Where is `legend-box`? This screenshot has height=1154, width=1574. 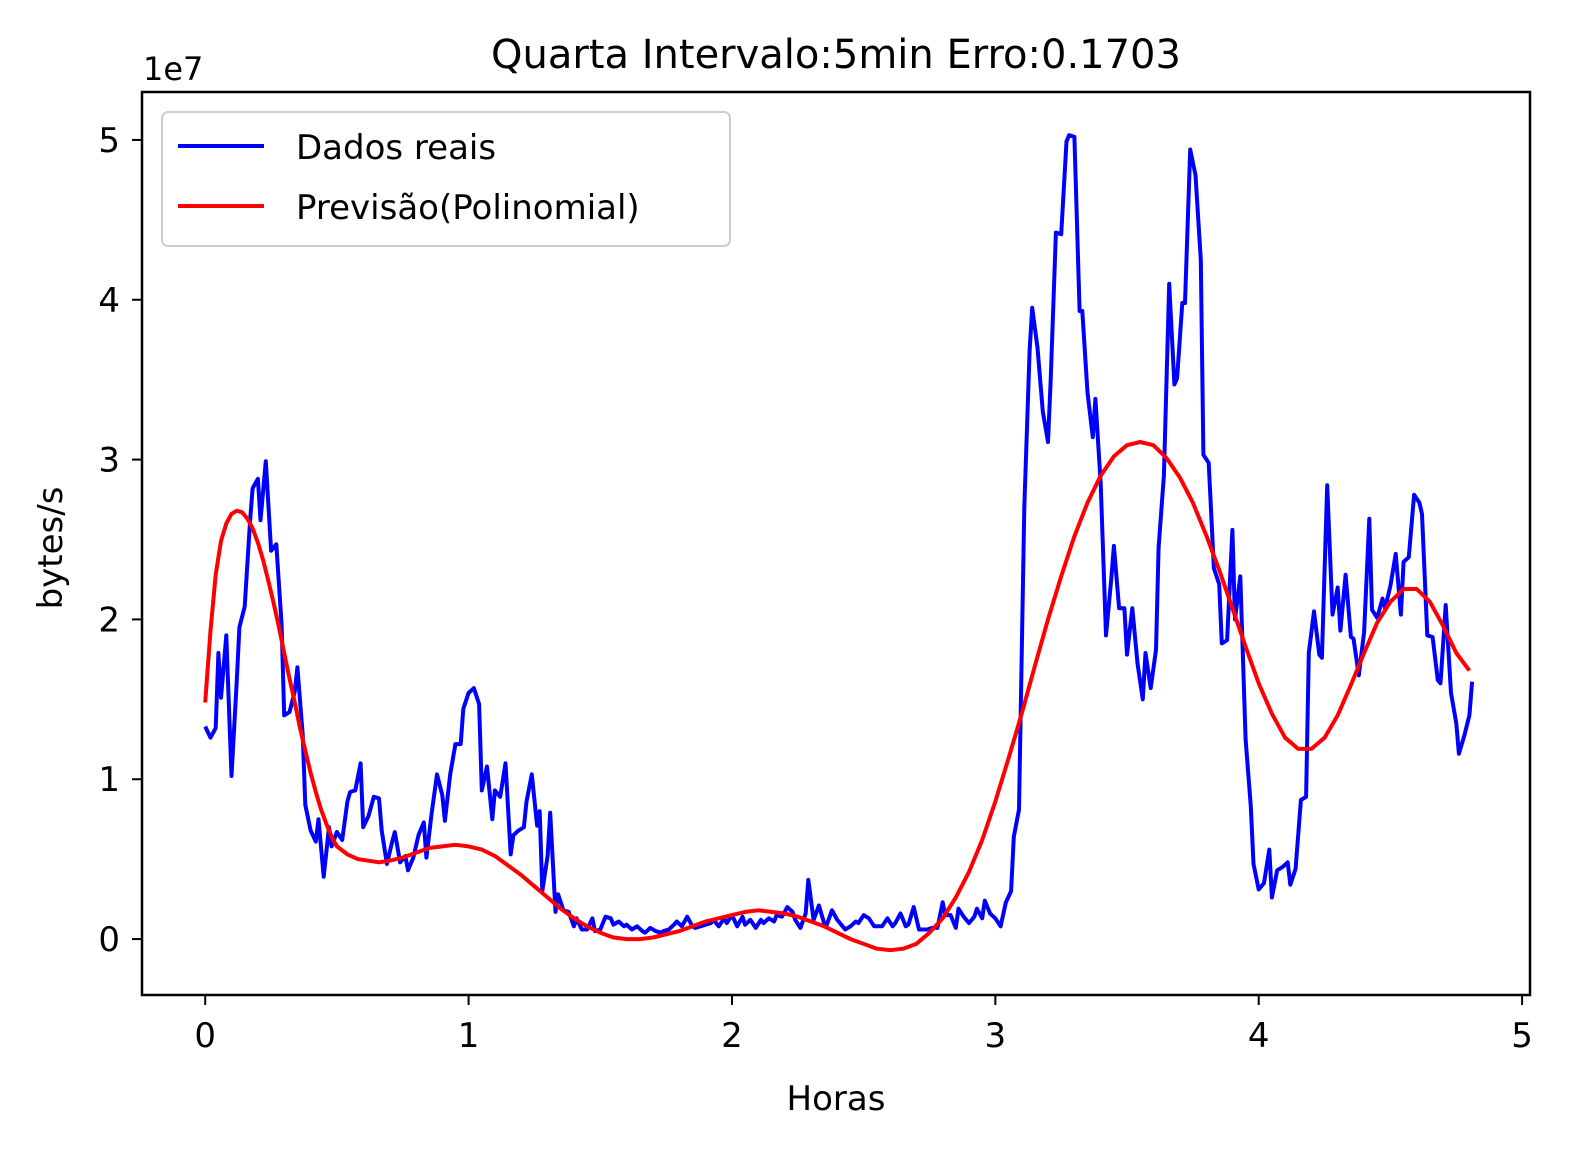
legend-box is located at coordinates (446, 179).